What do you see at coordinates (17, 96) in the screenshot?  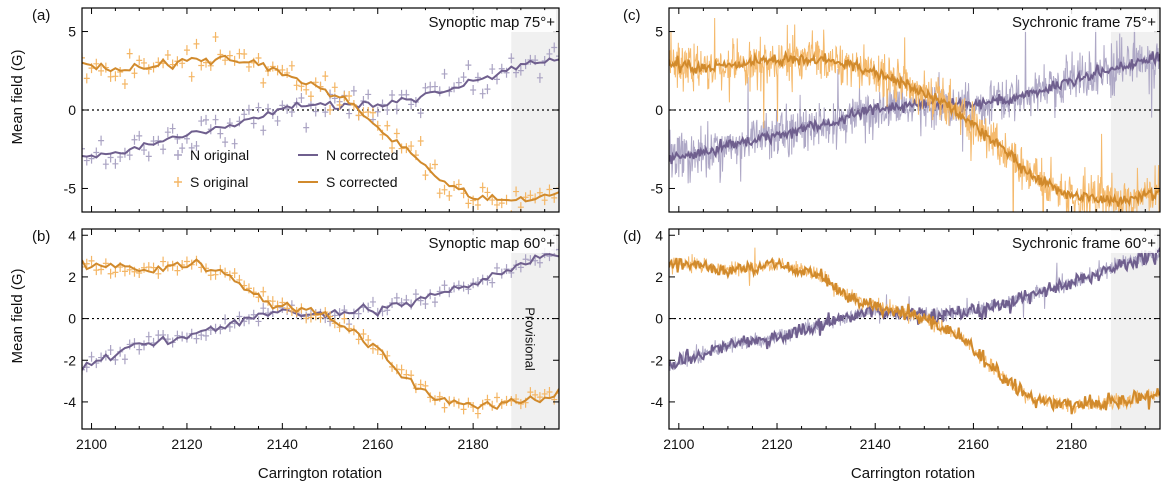 I see `ylabel-top-left: Mean field (G)` at bounding box center [17, 96].